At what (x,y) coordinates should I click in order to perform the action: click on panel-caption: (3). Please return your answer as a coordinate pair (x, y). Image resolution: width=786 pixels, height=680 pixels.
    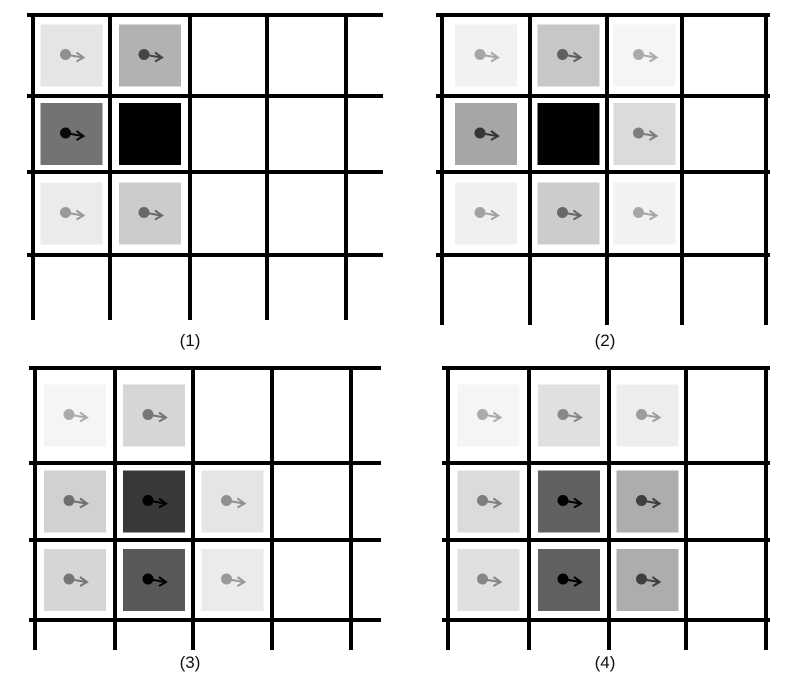
    Looking at the image, I should click on (190, 662).